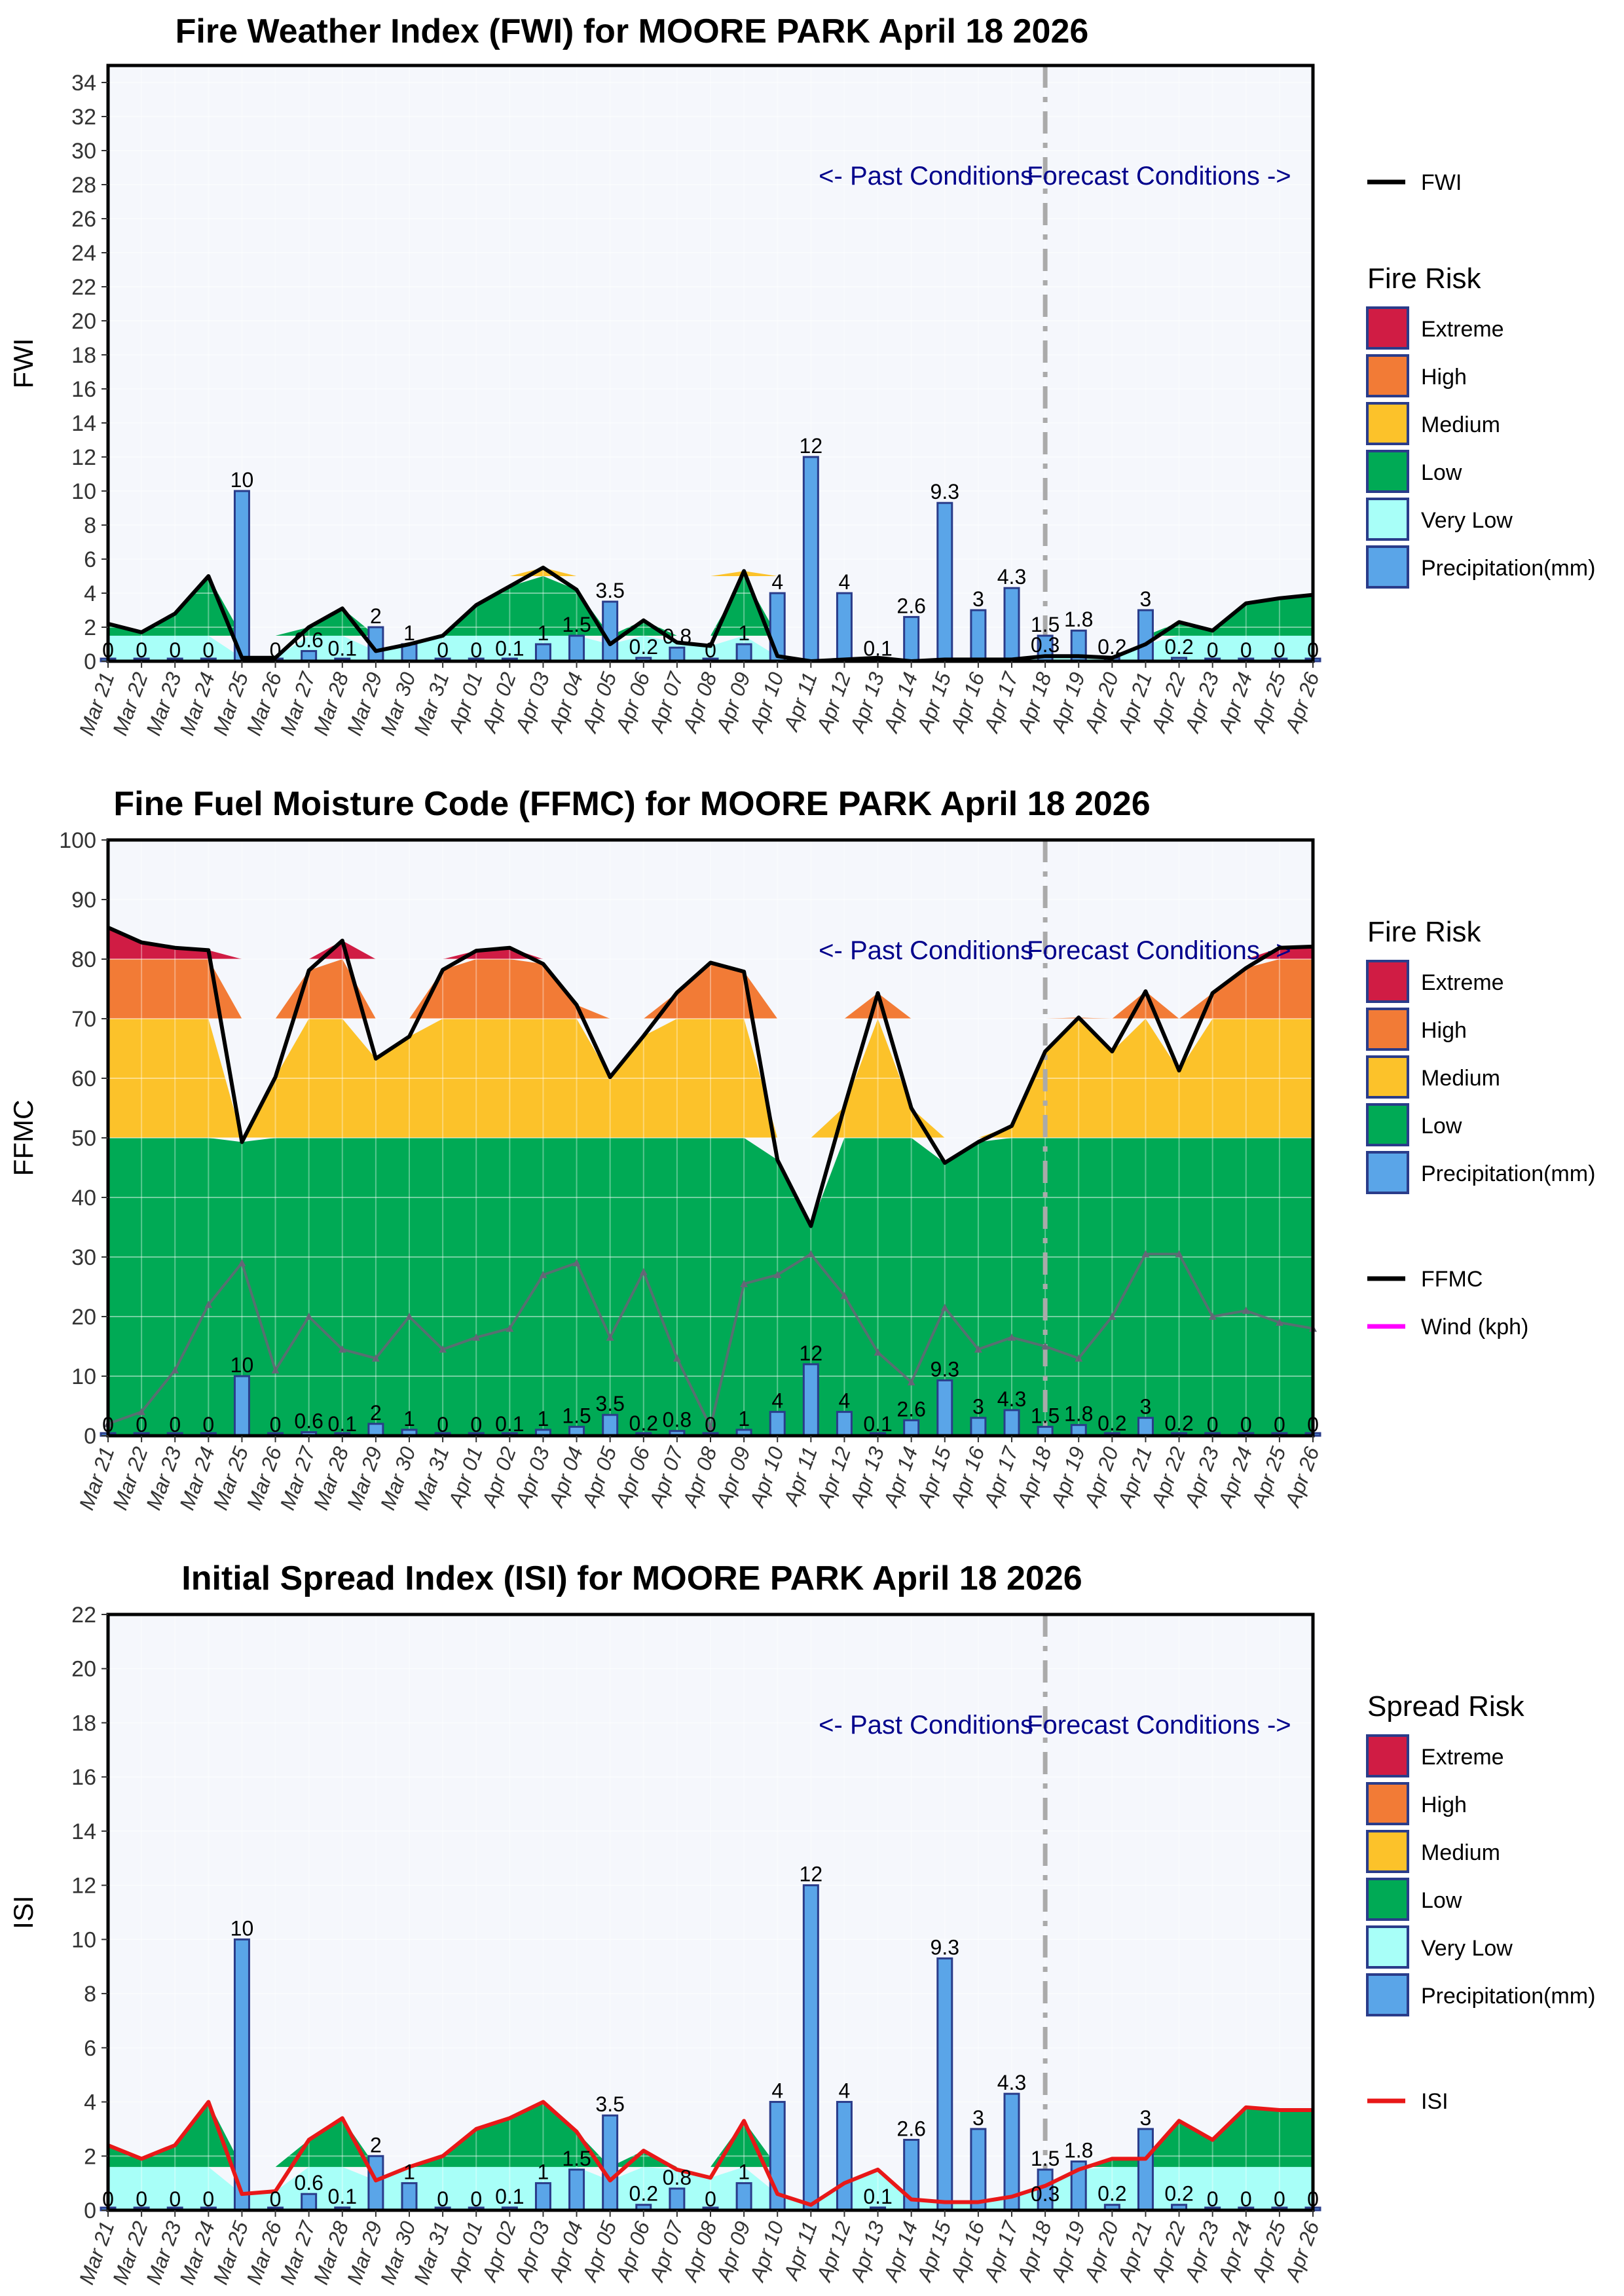 Image resolution: width=1624 pixels, height=2296 pixels. Describe the element at coordinates (83, 1831) in the screenshot. I see `y-tick-label: 14` at that location.